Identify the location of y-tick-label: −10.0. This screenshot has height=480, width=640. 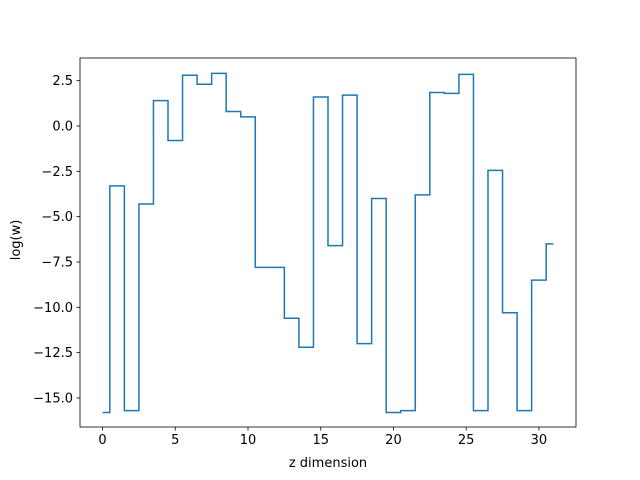
(53, 308).